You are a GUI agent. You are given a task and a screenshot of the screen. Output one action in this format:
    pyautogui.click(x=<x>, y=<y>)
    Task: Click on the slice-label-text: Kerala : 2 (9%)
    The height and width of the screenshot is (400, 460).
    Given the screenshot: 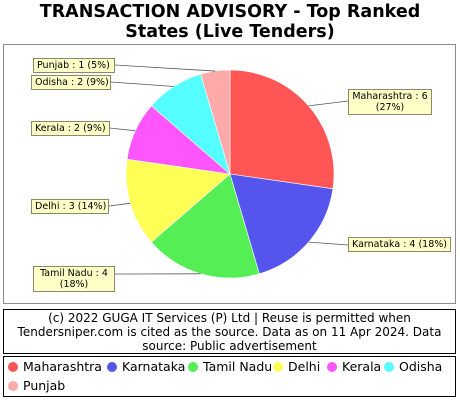 What is the action you would take?
    pyautogui.click(x=70, y=128)
    